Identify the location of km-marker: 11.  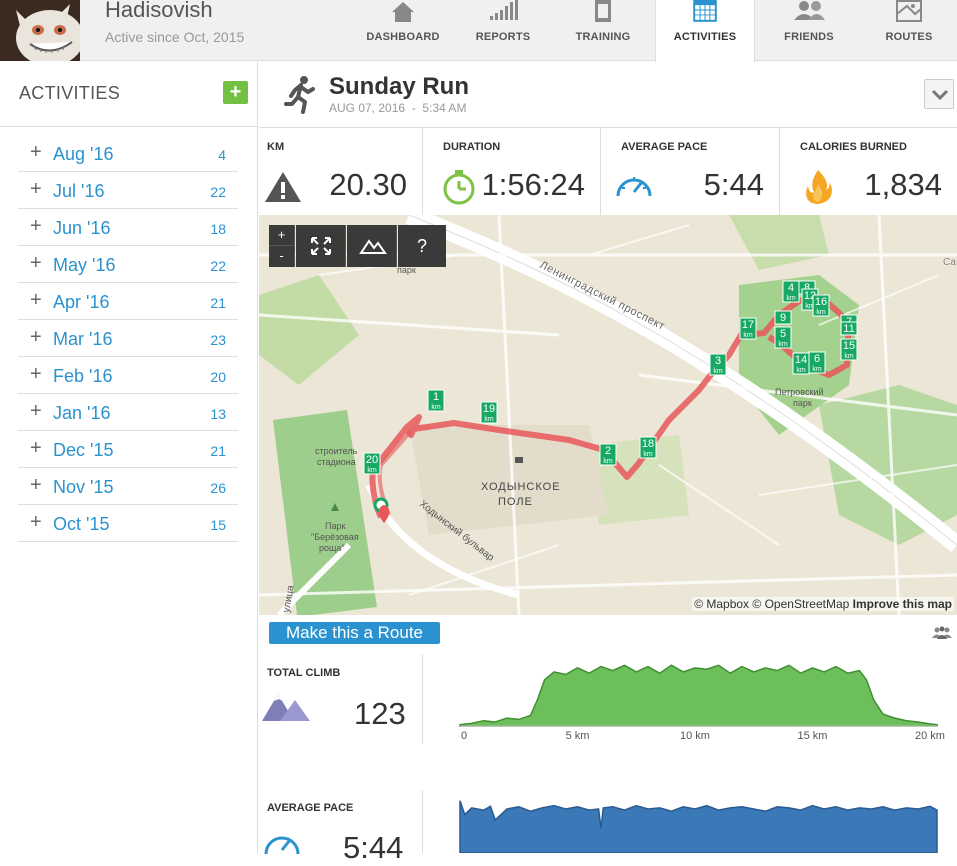
(849, 328).